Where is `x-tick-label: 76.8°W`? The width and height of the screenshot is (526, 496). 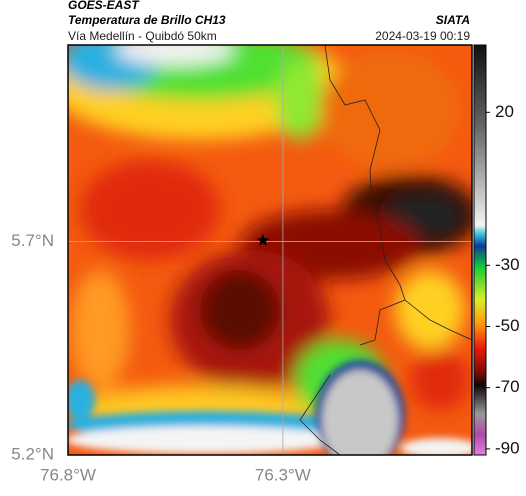
x-tick-label: 76.8°W is located at coordinates (68, 474).